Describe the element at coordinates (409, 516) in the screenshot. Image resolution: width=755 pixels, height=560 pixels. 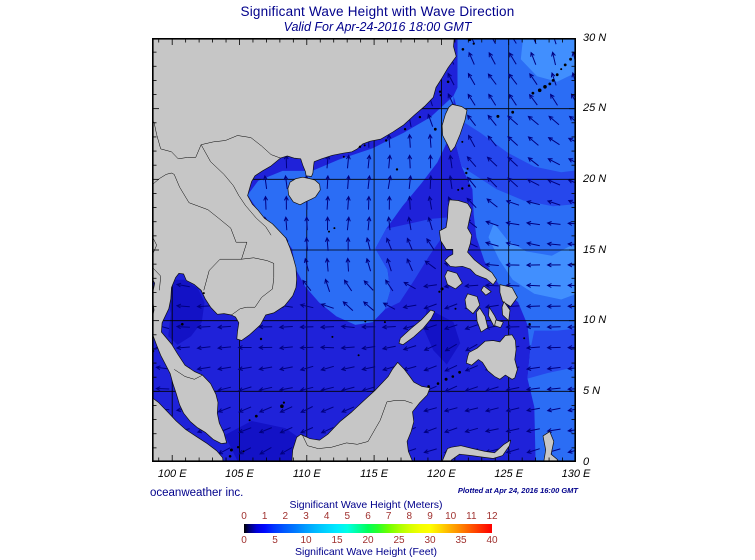
I see `meters-tick-8: 8` at that location.